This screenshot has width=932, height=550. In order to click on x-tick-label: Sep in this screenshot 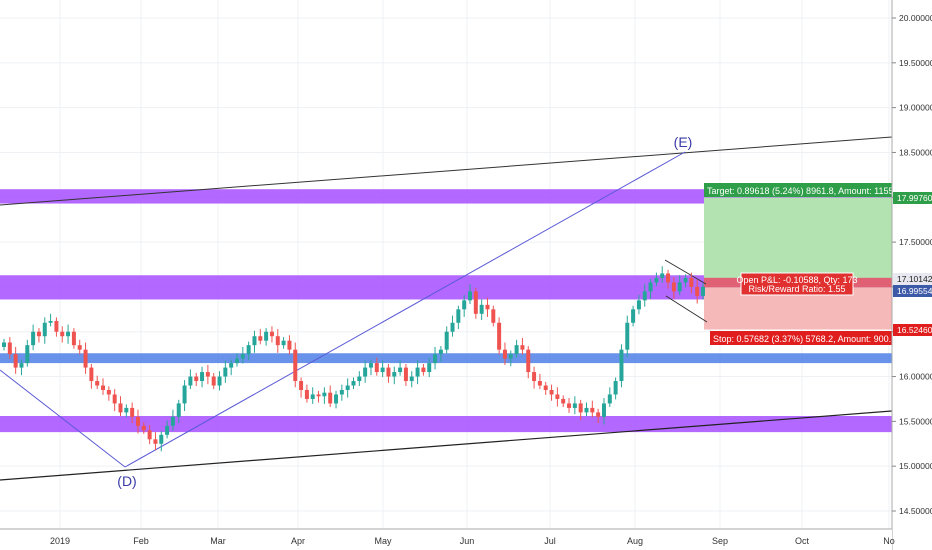, I will do `click(720, 541)`.